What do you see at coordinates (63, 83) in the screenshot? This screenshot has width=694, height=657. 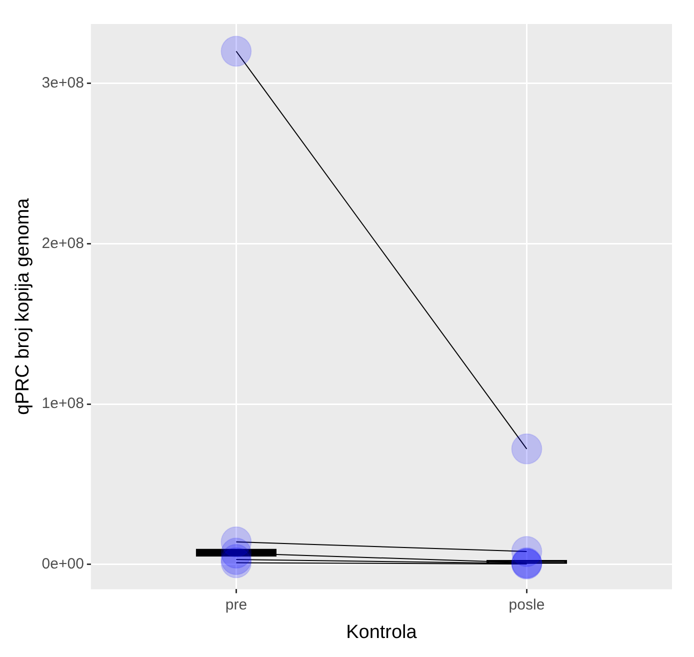 I see `y-tick-label: 3e+08` at bounding box center [63, 83].